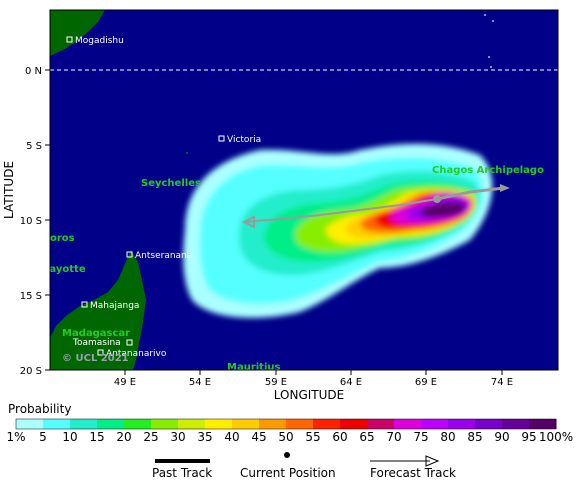  What do you see at coordinates (33, 71) in the screenshot?
I see `y-tick-label: 0 N` at bounding box center [33, 71].